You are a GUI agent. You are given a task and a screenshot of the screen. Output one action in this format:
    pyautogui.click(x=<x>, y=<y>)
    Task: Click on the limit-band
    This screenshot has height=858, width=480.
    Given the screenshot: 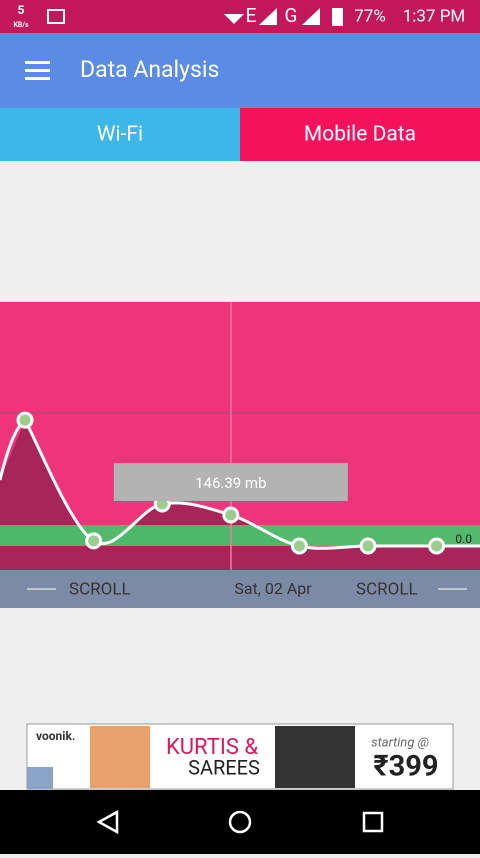 What is the action you would take?
    pyautogui.click(x=240, y=535)
    